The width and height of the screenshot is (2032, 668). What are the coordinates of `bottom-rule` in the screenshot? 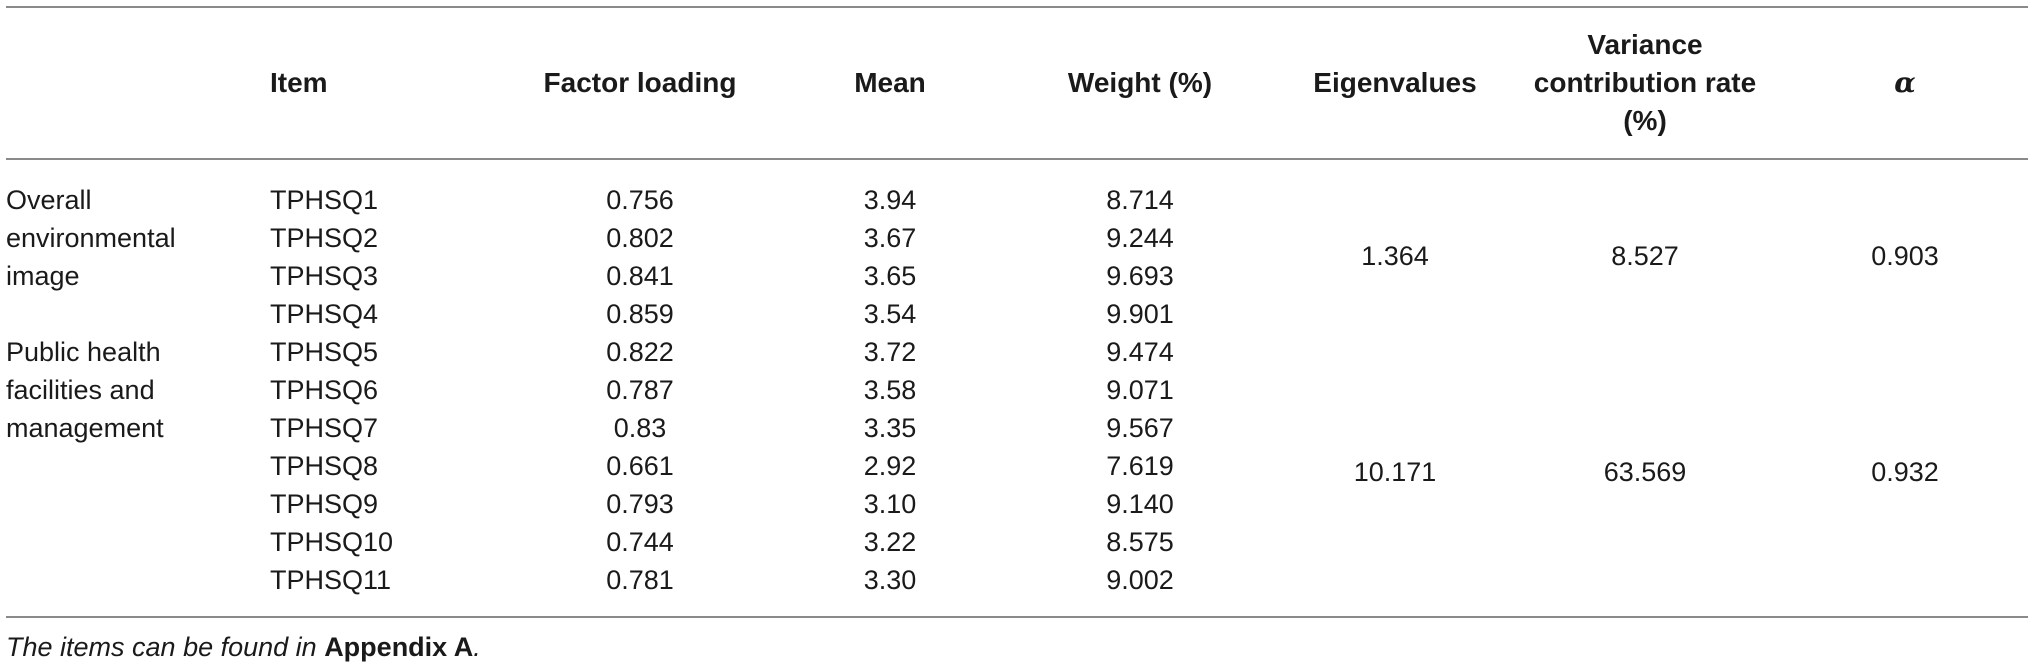 It's located at (1017, 617).